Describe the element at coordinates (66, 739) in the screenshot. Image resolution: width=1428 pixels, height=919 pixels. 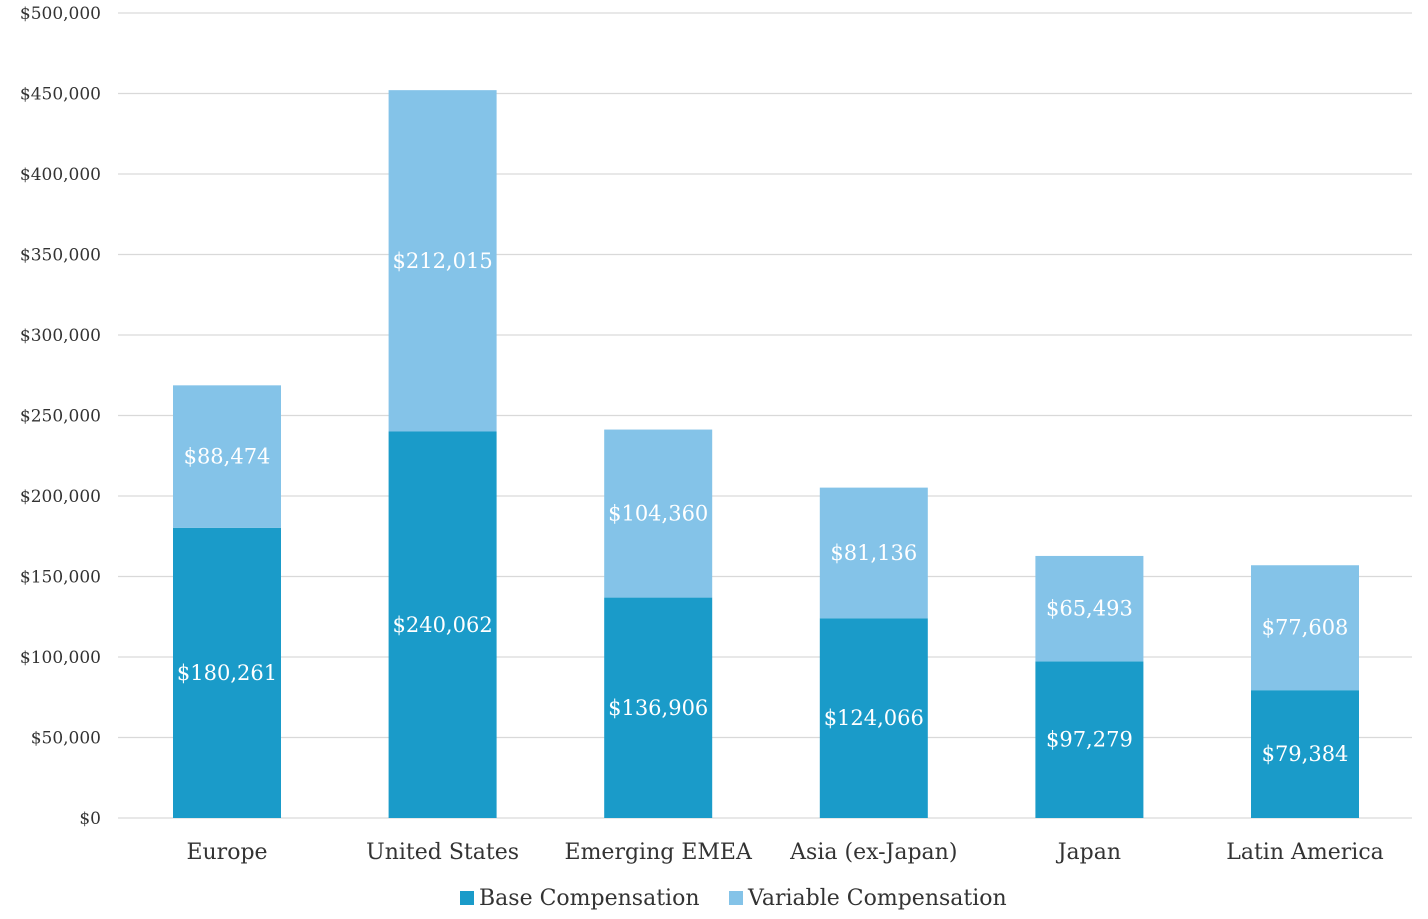
I see `y-tick-label: $50,000` at that location.